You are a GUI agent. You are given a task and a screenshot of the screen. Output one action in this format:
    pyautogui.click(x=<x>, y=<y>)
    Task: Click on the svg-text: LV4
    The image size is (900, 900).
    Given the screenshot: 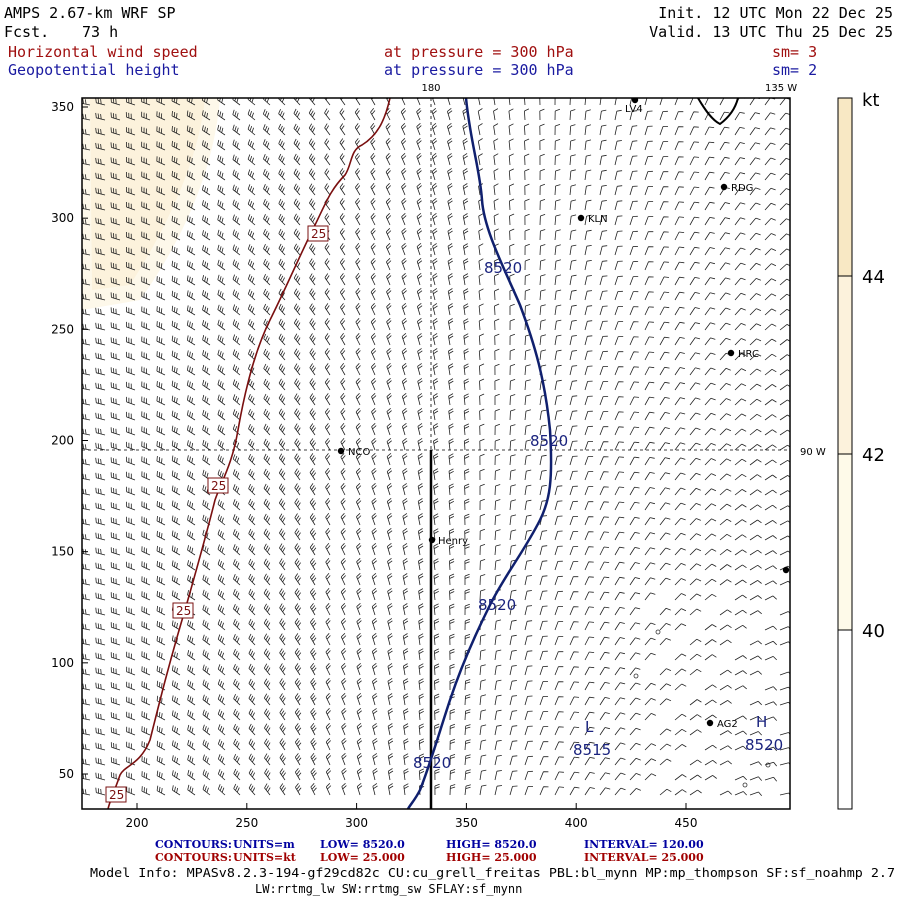 What is the action you would take?
    pyautogui.click(x=634, y=109)
    